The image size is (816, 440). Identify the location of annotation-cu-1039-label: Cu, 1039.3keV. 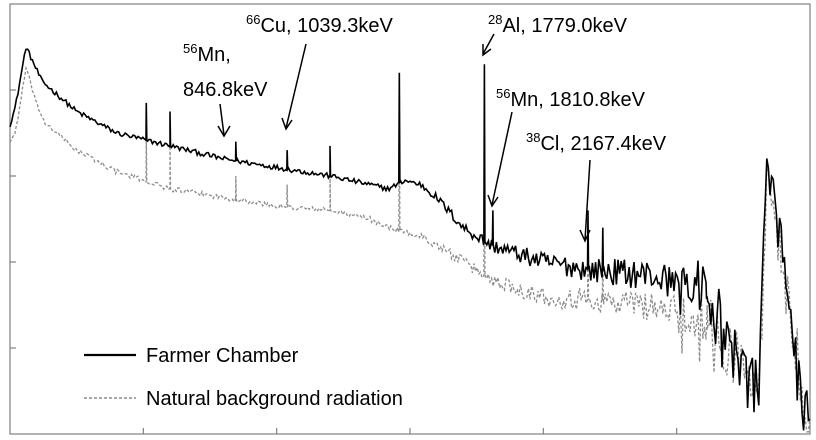
(326, 26).